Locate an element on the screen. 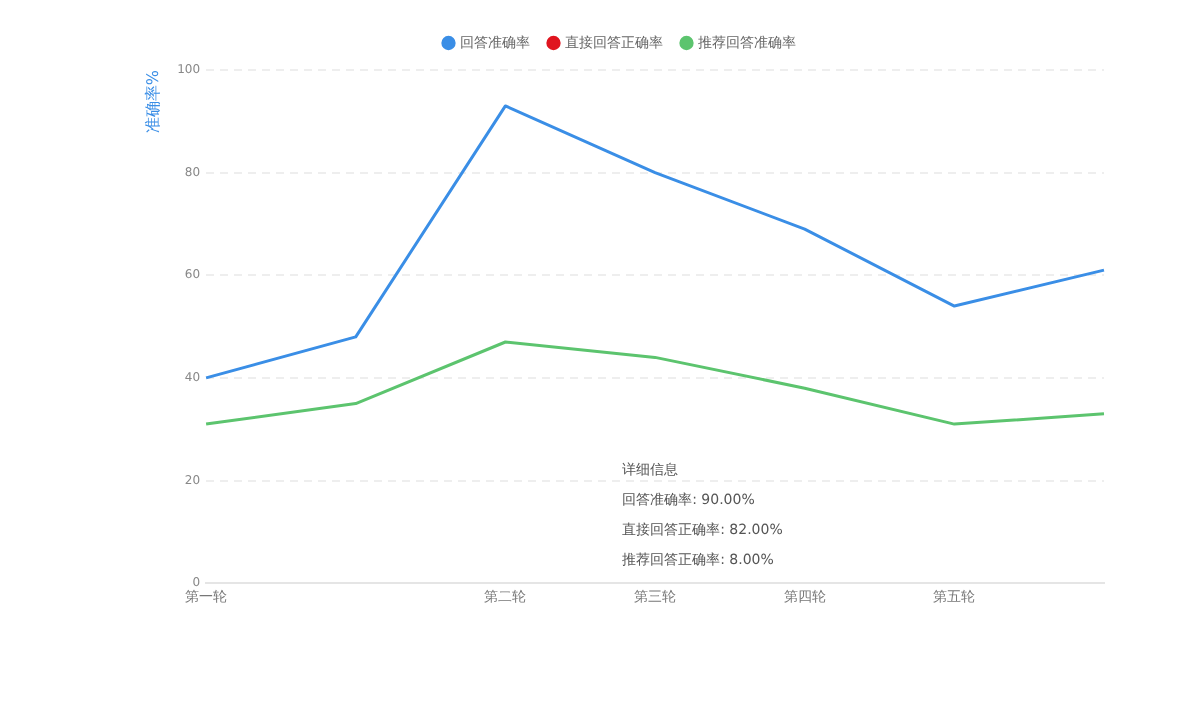 This screenshot has height=708, width=1200. y-axis-title: 准确率% is located at coordinates (152, 101).